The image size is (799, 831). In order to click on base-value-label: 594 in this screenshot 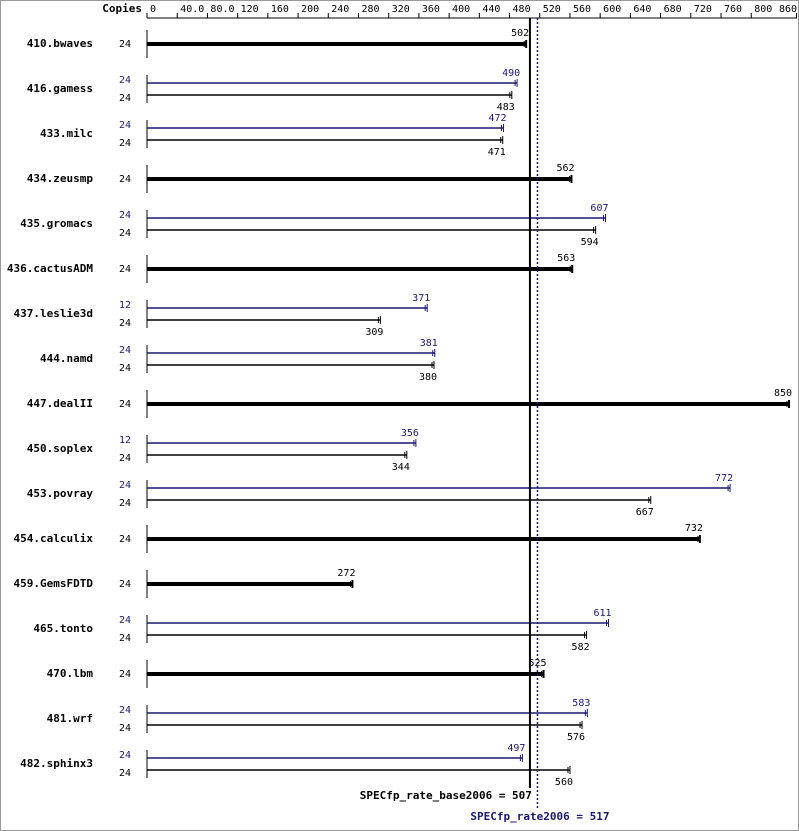, I will do `click(590, 242)`.